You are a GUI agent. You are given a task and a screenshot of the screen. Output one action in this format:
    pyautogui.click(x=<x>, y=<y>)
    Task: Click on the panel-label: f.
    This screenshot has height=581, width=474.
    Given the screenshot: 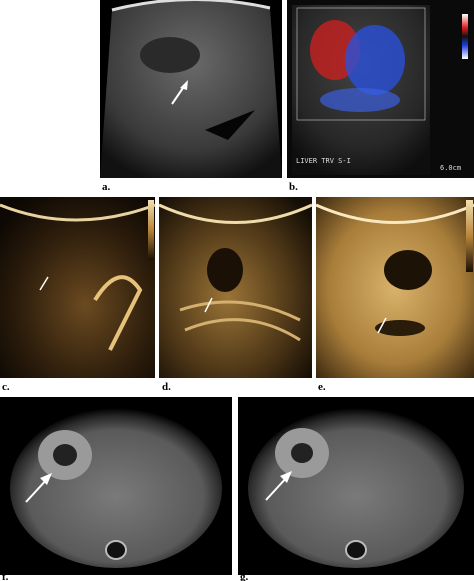 What is the action you would take?
    pyautogui.click(x=5, y=576)
    